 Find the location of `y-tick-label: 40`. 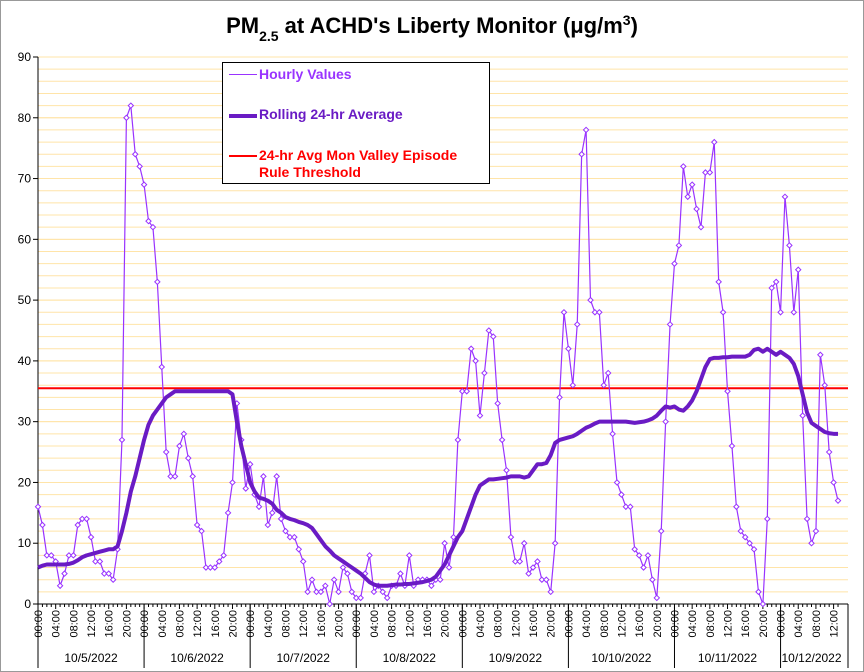

y-tick-label: 40 is located at coordinates (25, 361).